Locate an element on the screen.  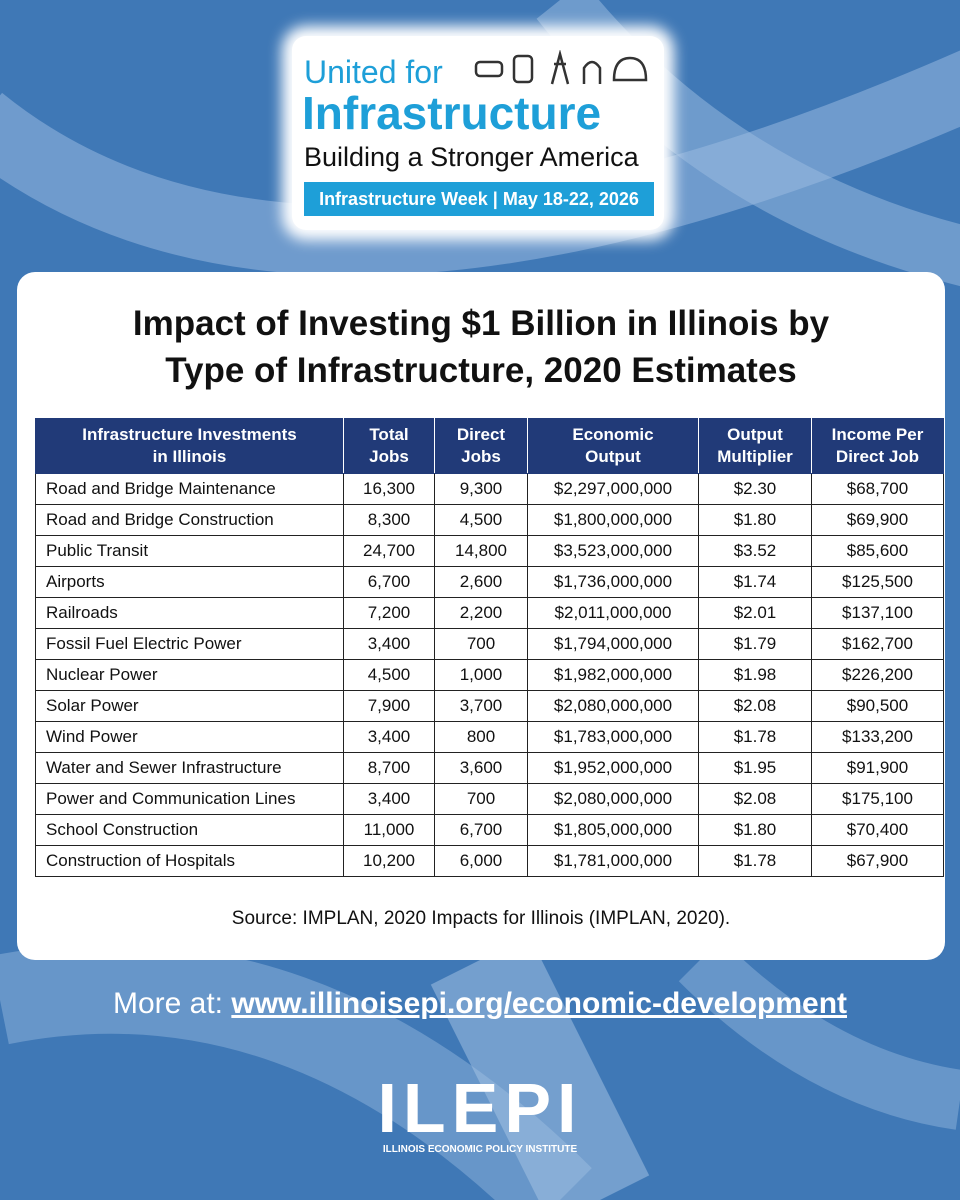
value-cell: $1,800,000,000 is located at coordinates (613, 520).